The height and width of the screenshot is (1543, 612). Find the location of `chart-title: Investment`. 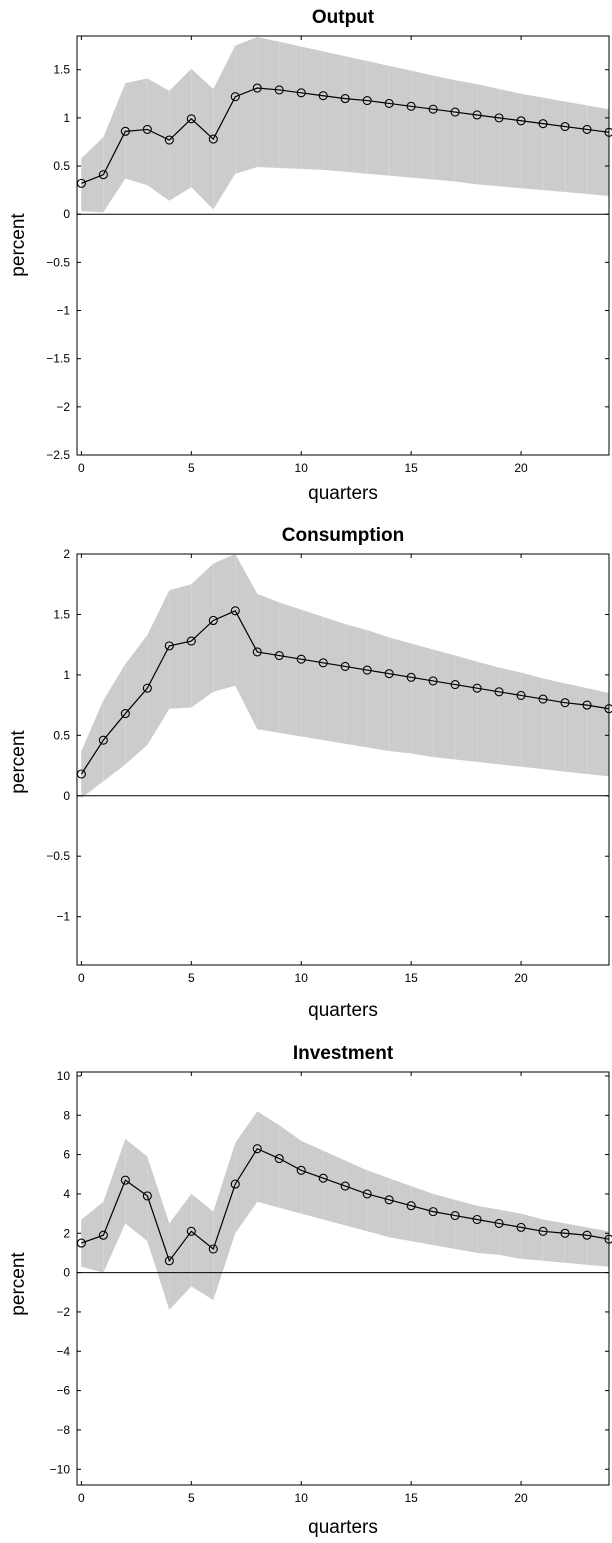

chart-title: Investment is located at coordinates (343, 1053).